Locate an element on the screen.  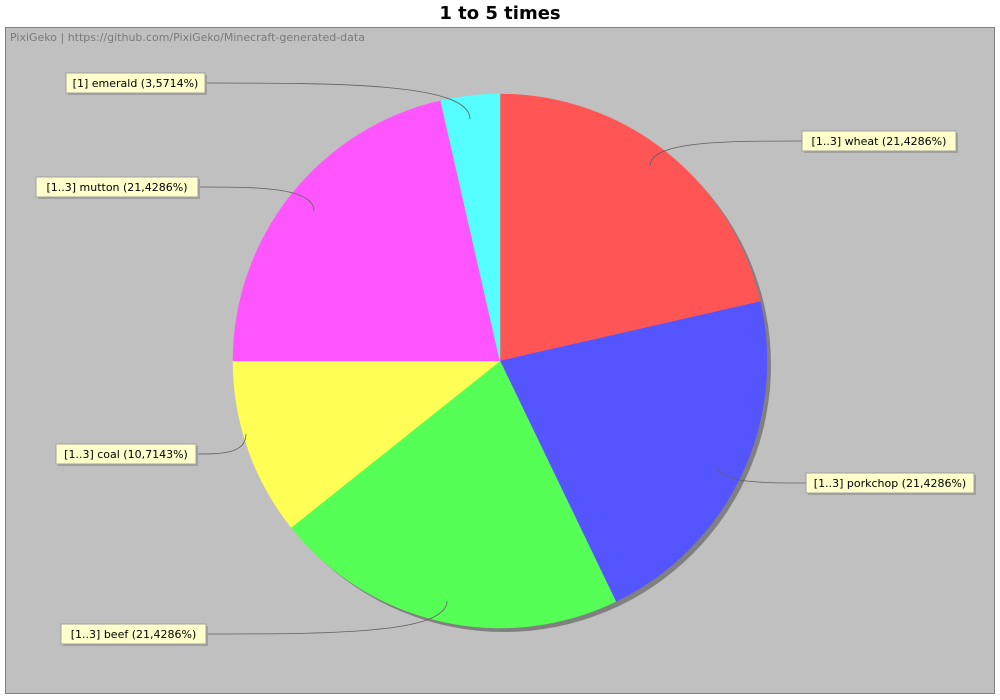
label-text-beef: [1..3] beef (21,4286%) is located at coordinates (133, 634).